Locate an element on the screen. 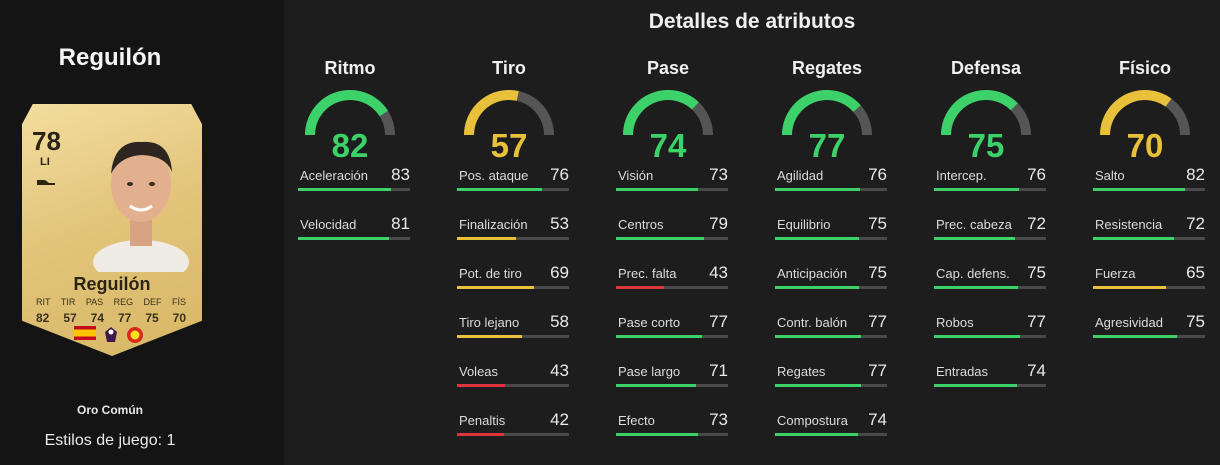  card-stat-value: 77 is located at coordinates (124, 318).